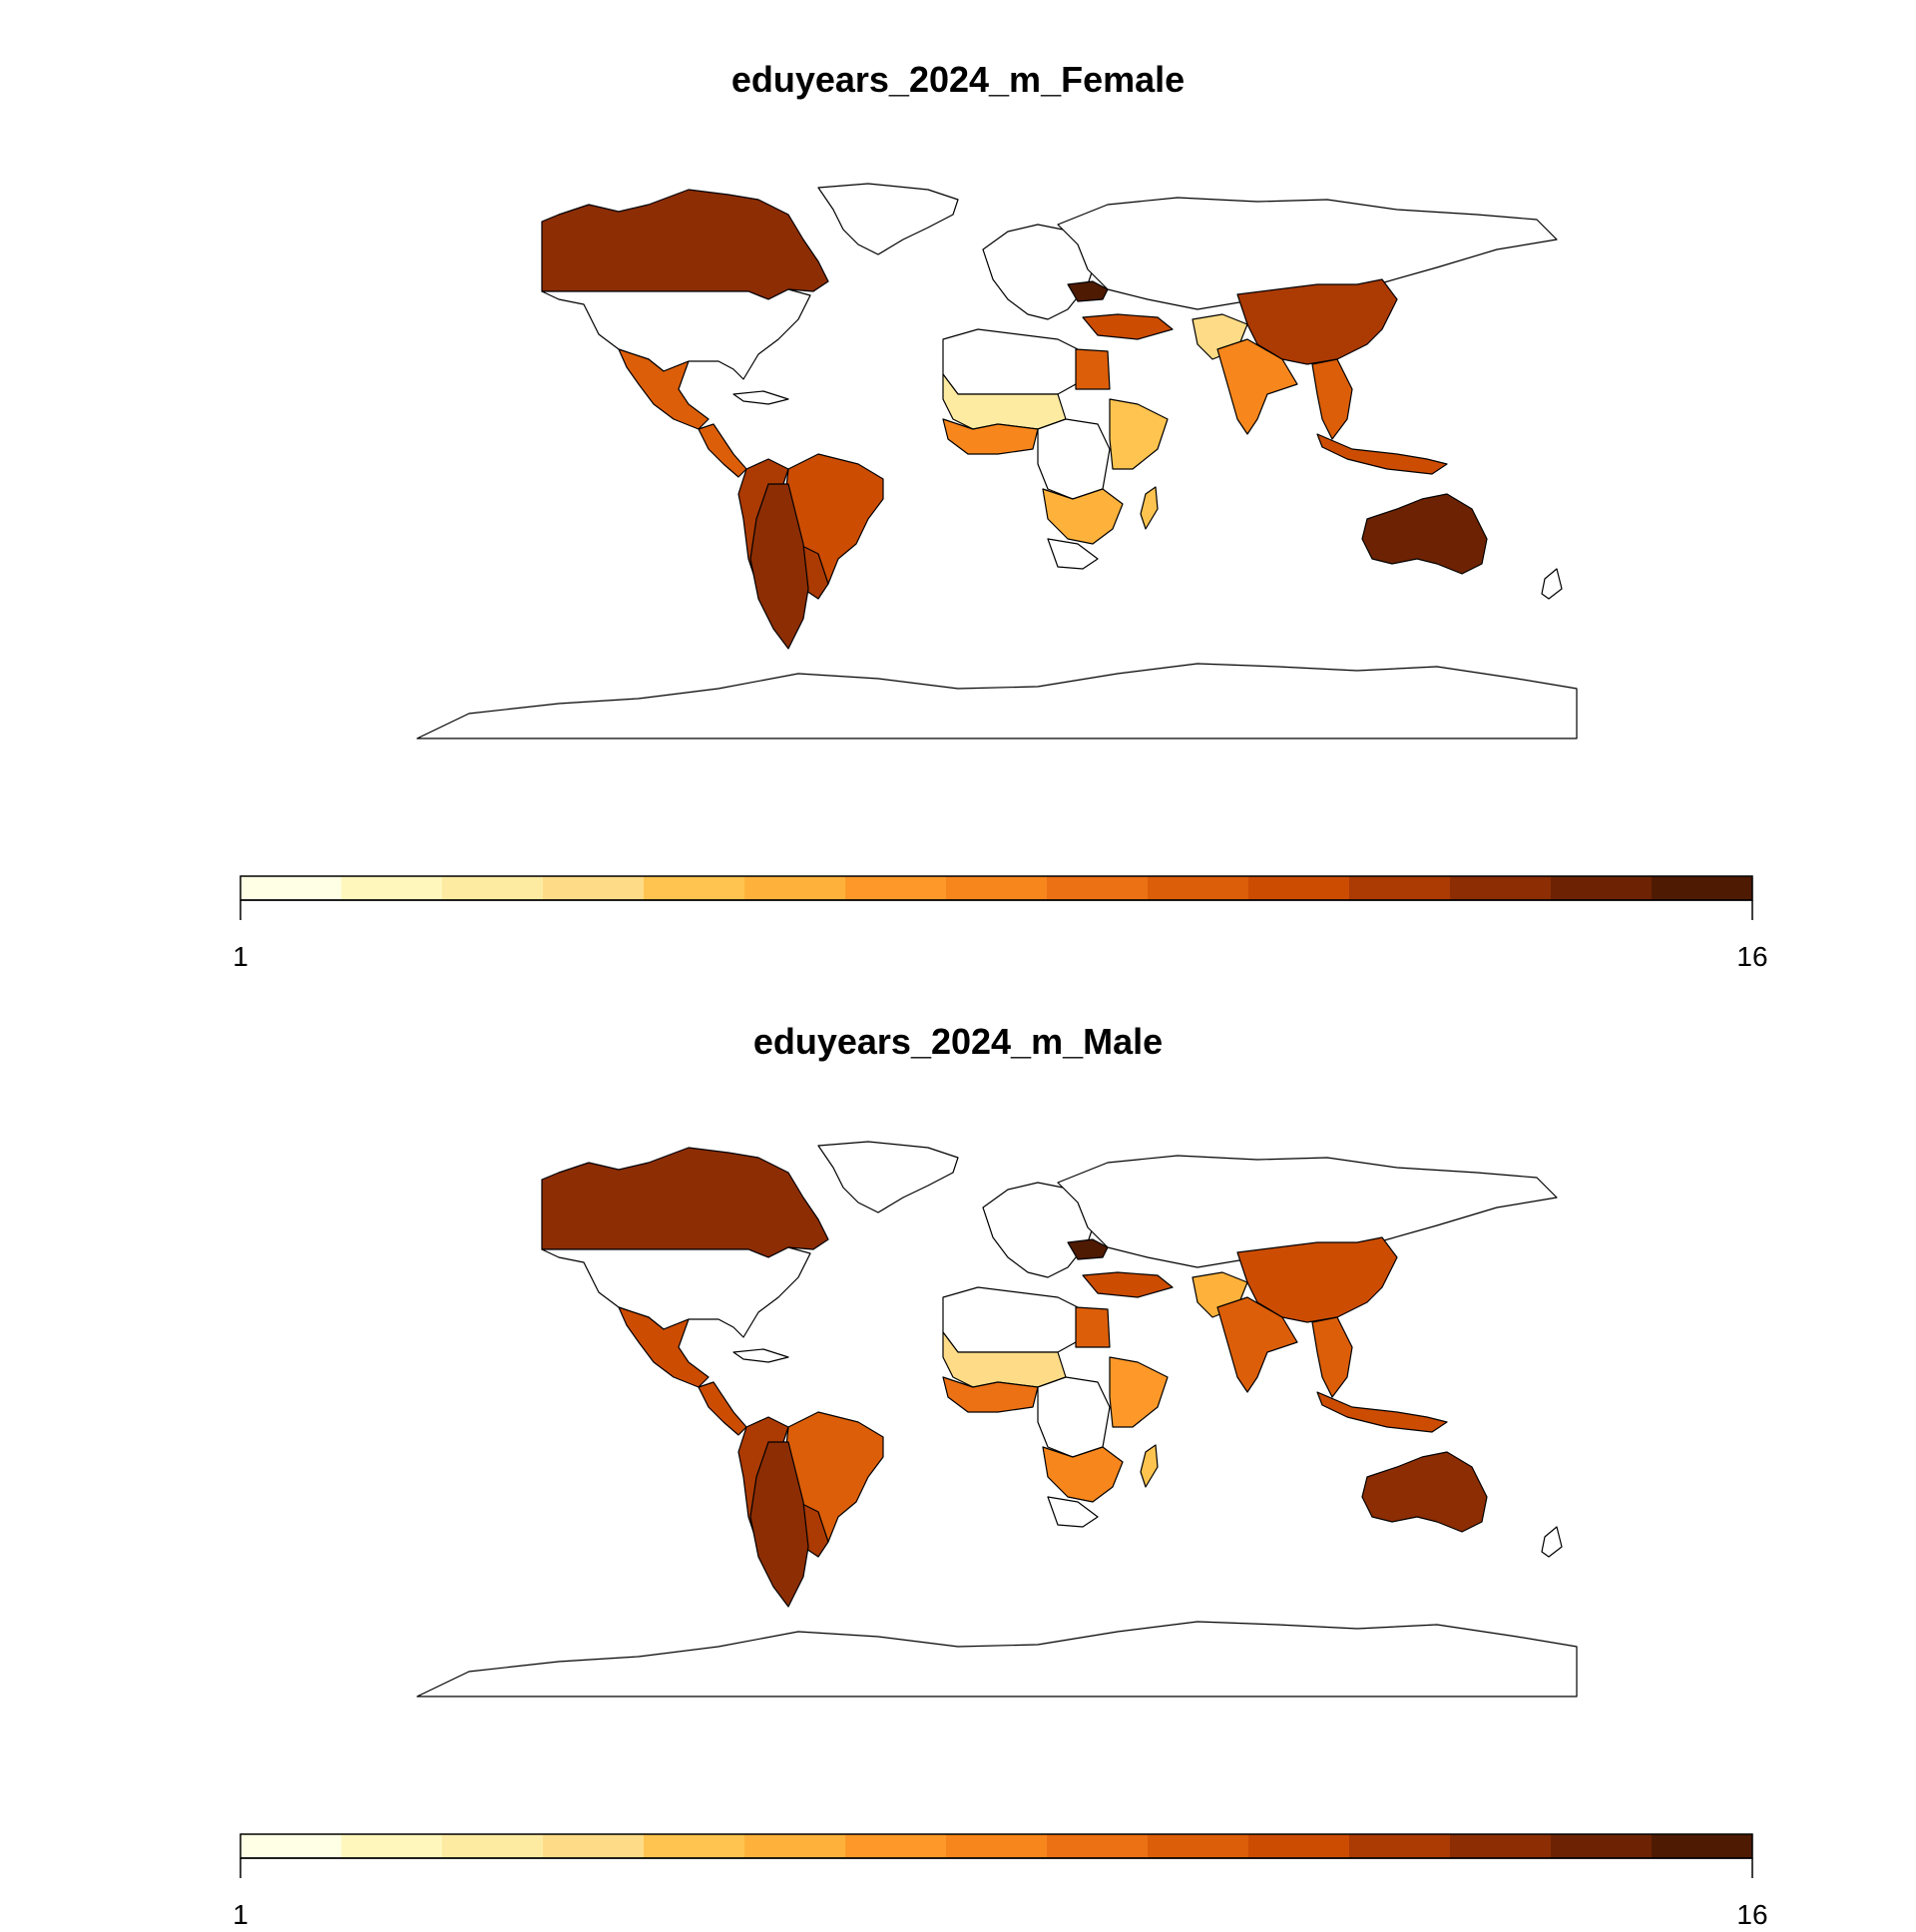 The height and width of the screenshot is (1932, 1916). Describe the element at coordinates (958, 1041) in the screenshot. I see `map-title: eduyears_2024_m_Male` at that location.